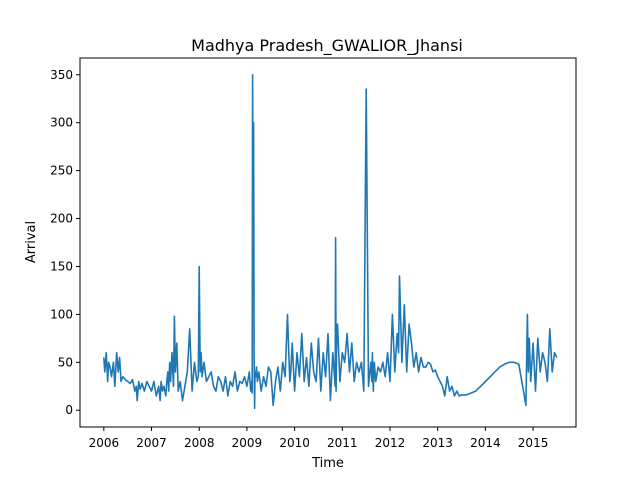 The image size is (640, 484). I want to click on x-tick-label: 2015, so click(533, 443).